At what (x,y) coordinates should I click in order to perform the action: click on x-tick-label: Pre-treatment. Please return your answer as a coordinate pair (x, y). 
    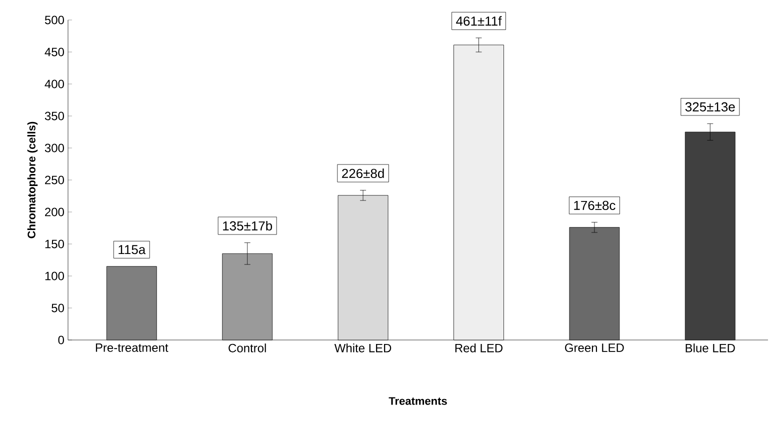
    Looking at the image, I should click on (132, 348).